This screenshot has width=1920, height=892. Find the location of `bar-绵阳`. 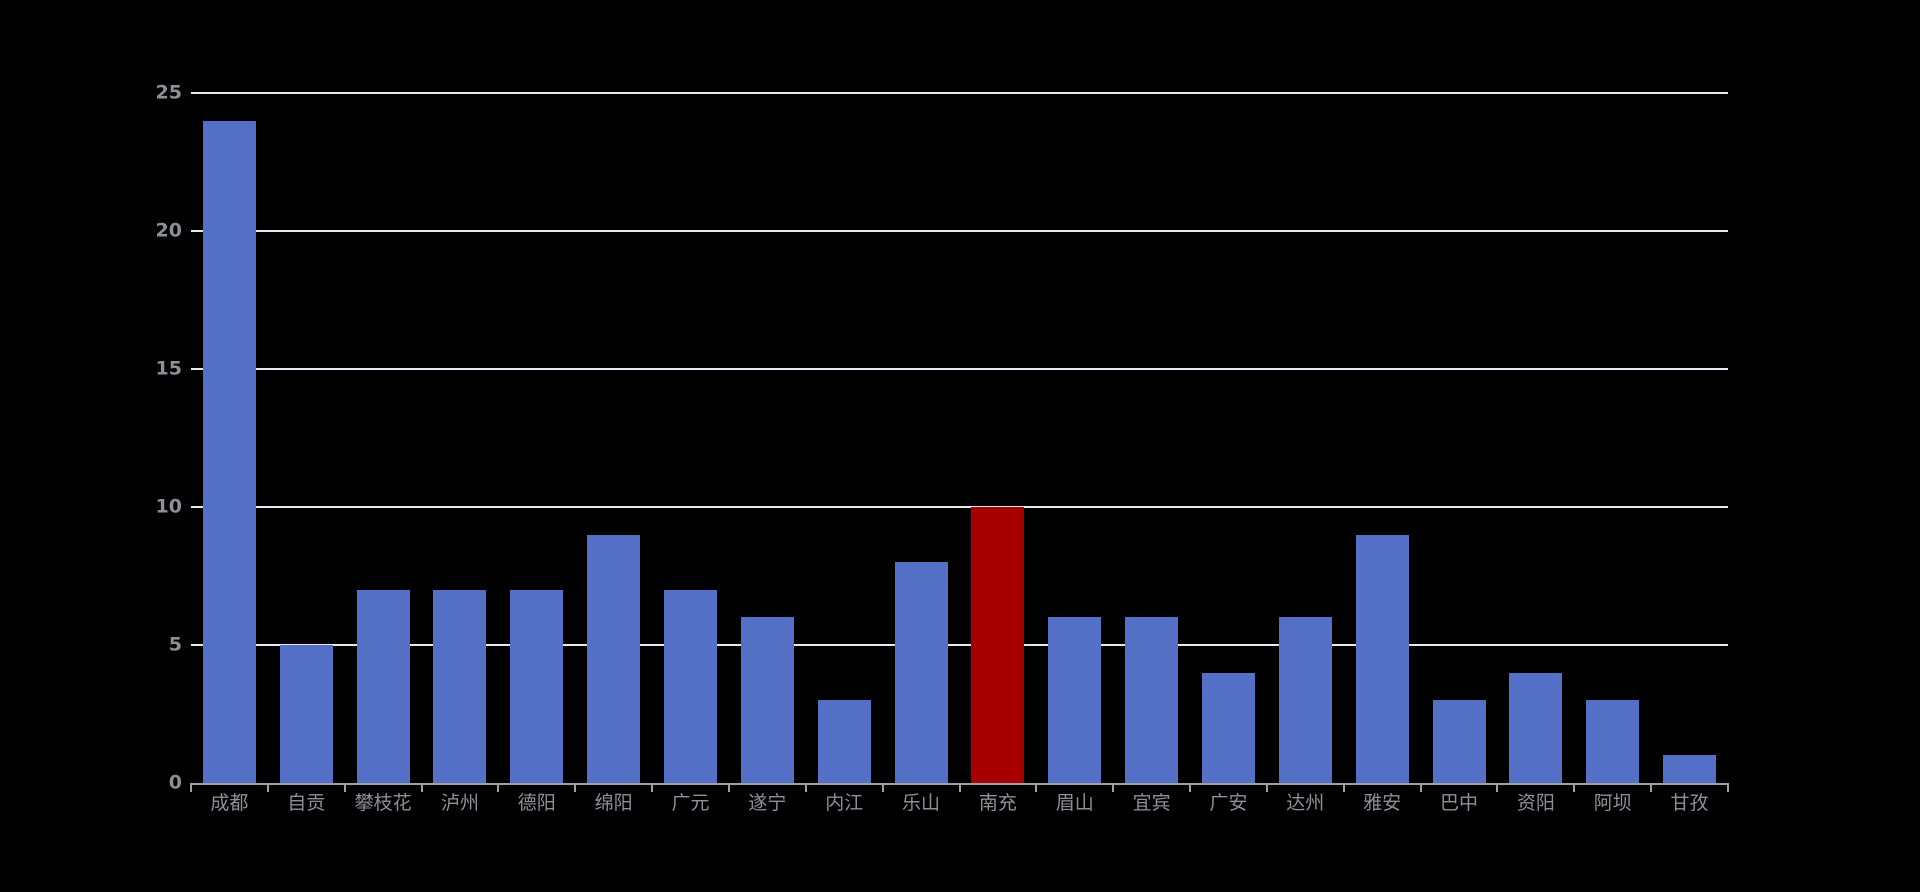

bar-绵阳 is located at coordinates (614, 658).